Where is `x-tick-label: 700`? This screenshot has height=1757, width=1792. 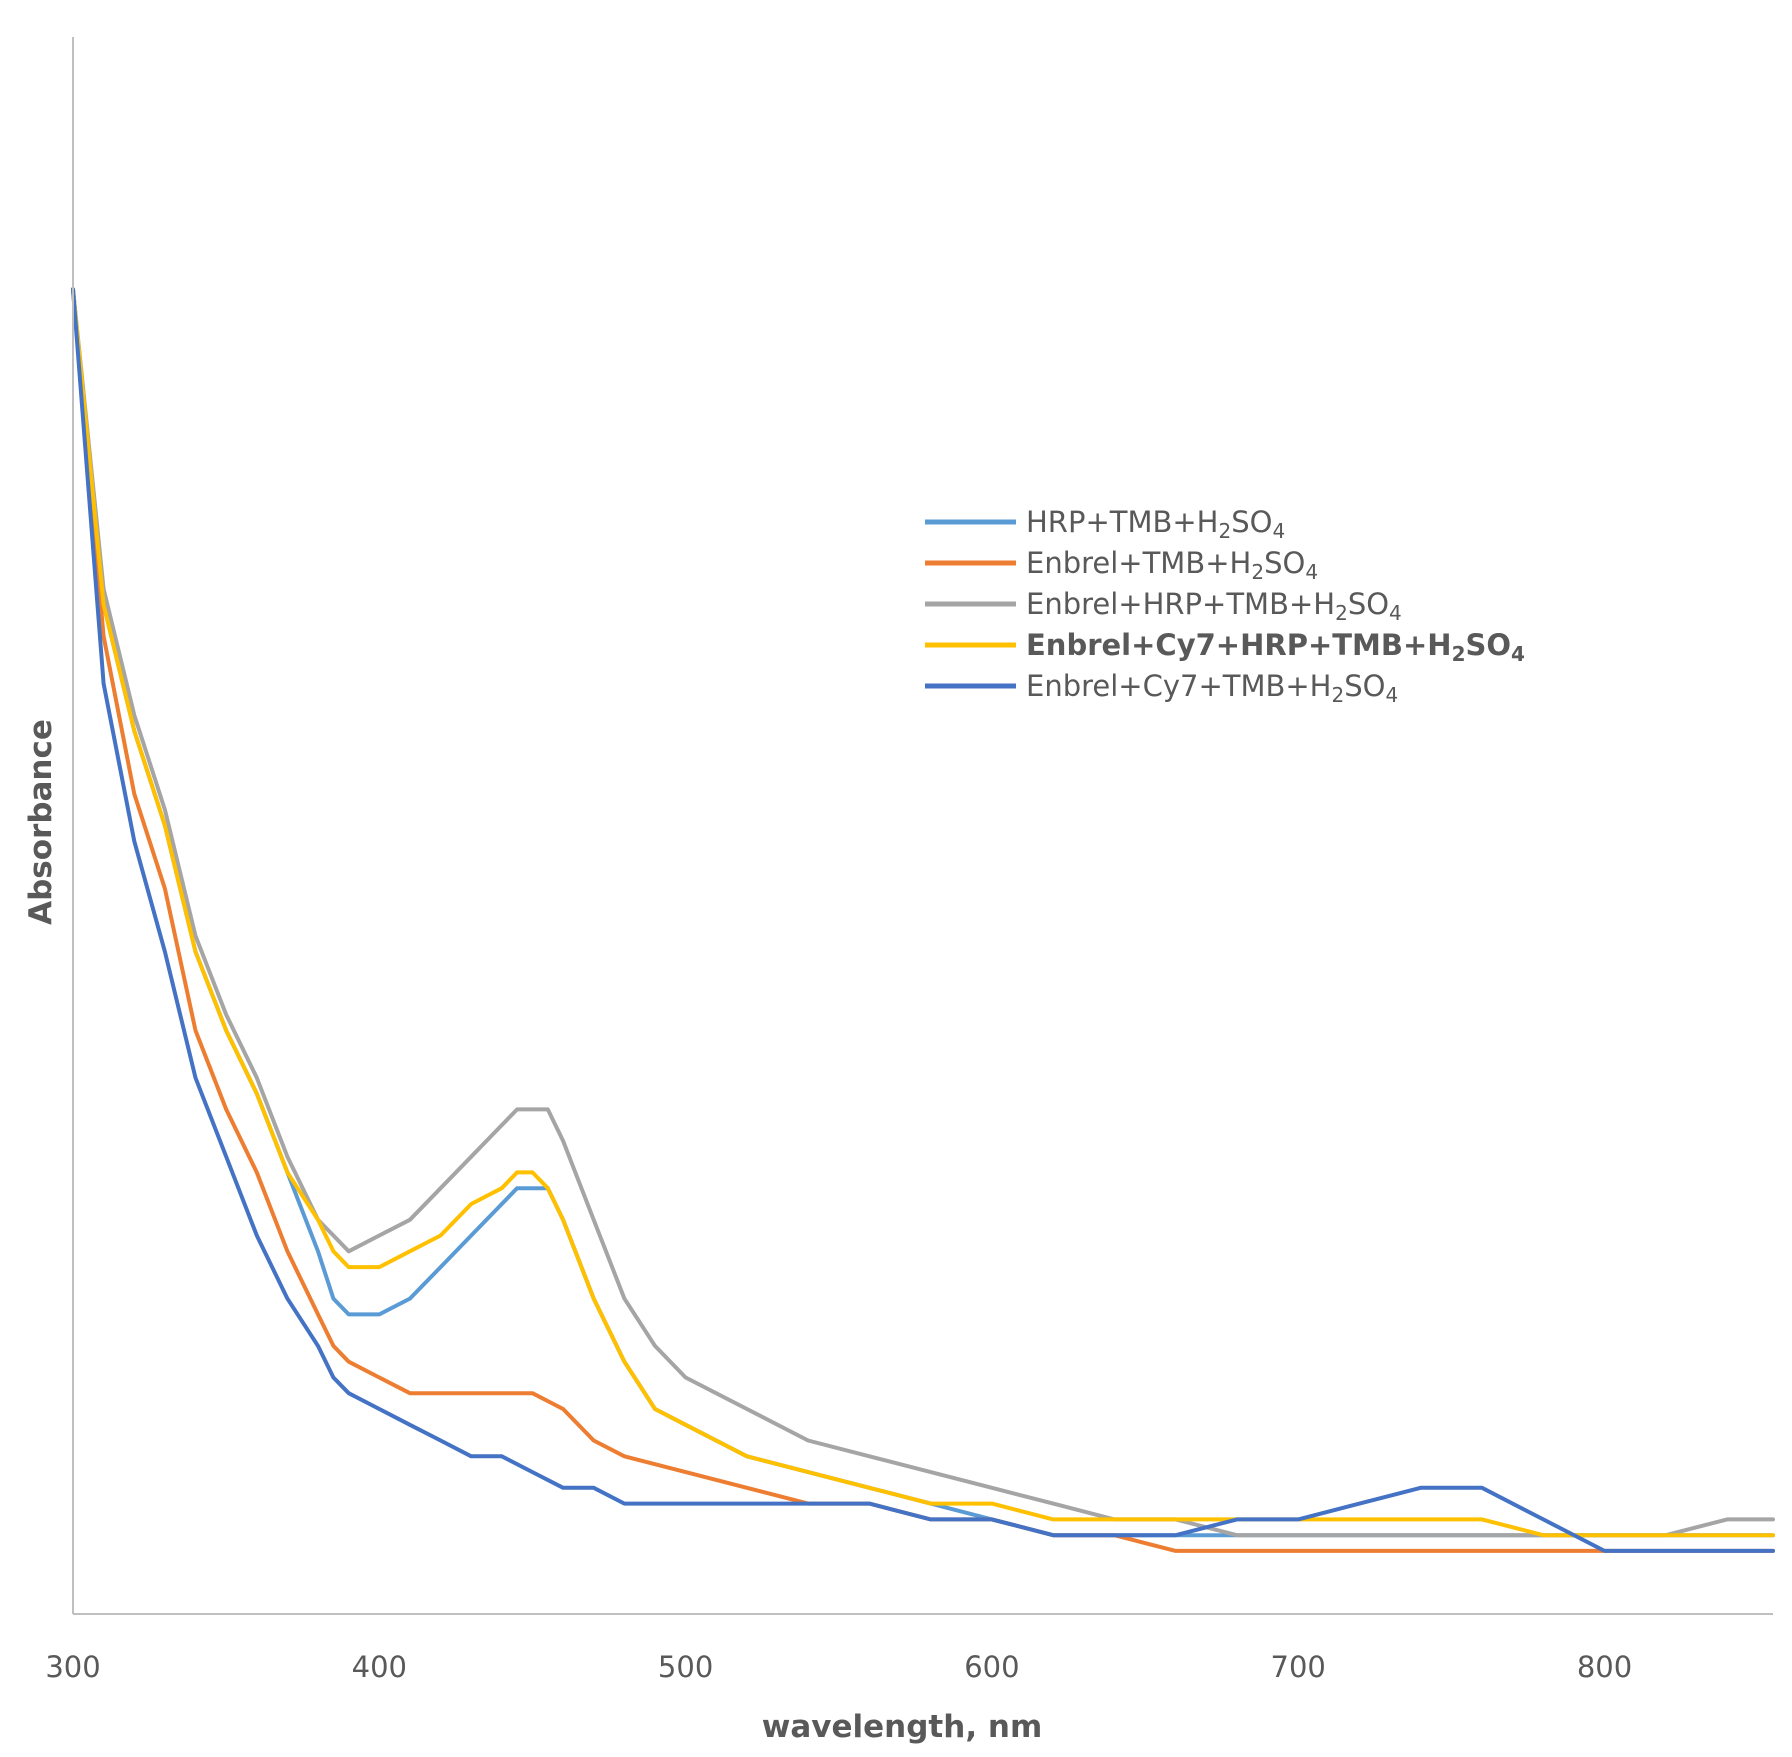
x-tick-label: 700 is located at coordinates (1298, 1667).